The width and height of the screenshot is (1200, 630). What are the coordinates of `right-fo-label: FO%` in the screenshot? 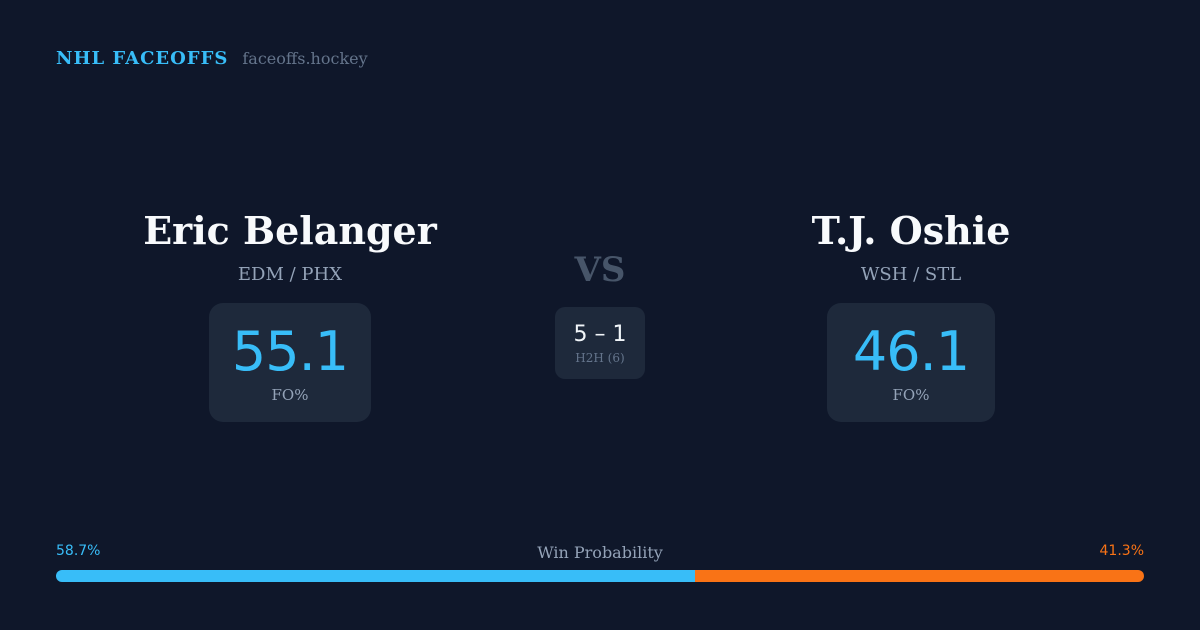 It's located at (911, 394).